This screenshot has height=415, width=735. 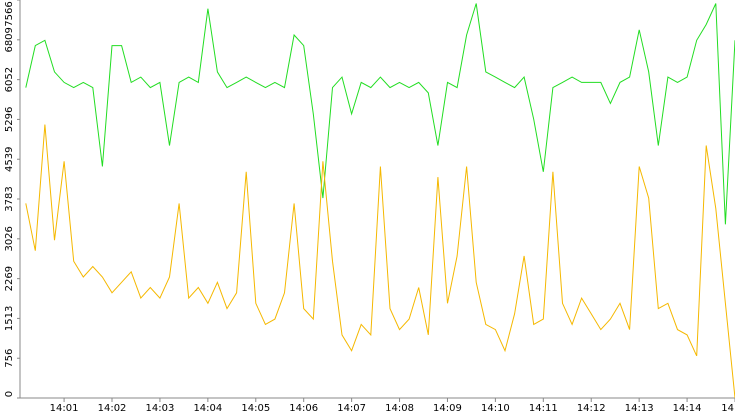 What do you see at coordinates (9, 13) in the screenshot?
I see `y-tick-label: 7566` at bounding box center [9, 13].